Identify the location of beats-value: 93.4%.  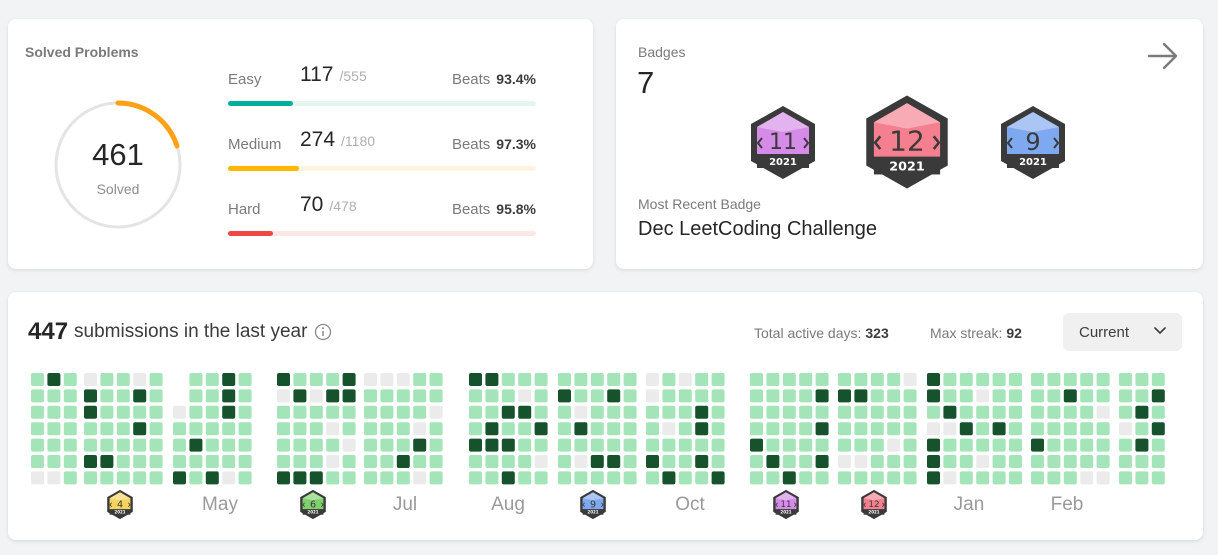
(516, 79).